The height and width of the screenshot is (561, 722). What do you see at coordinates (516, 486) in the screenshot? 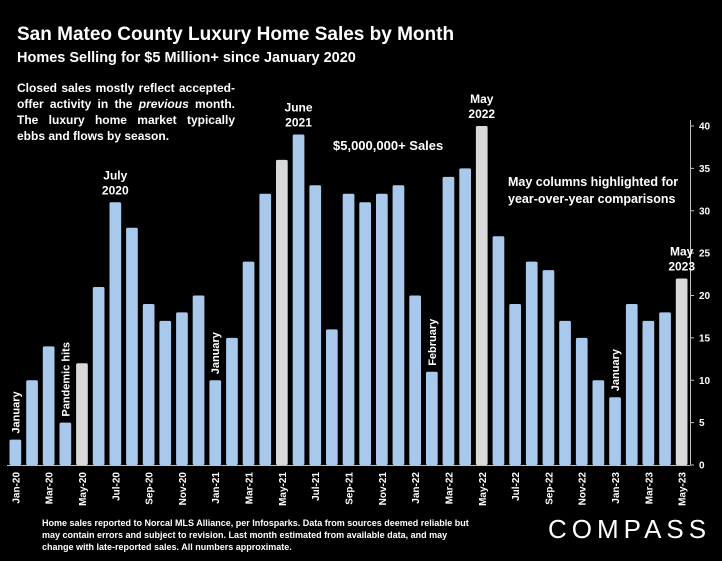
I see `x-tick-label: Jul-22` at bounding box center [516, 486].